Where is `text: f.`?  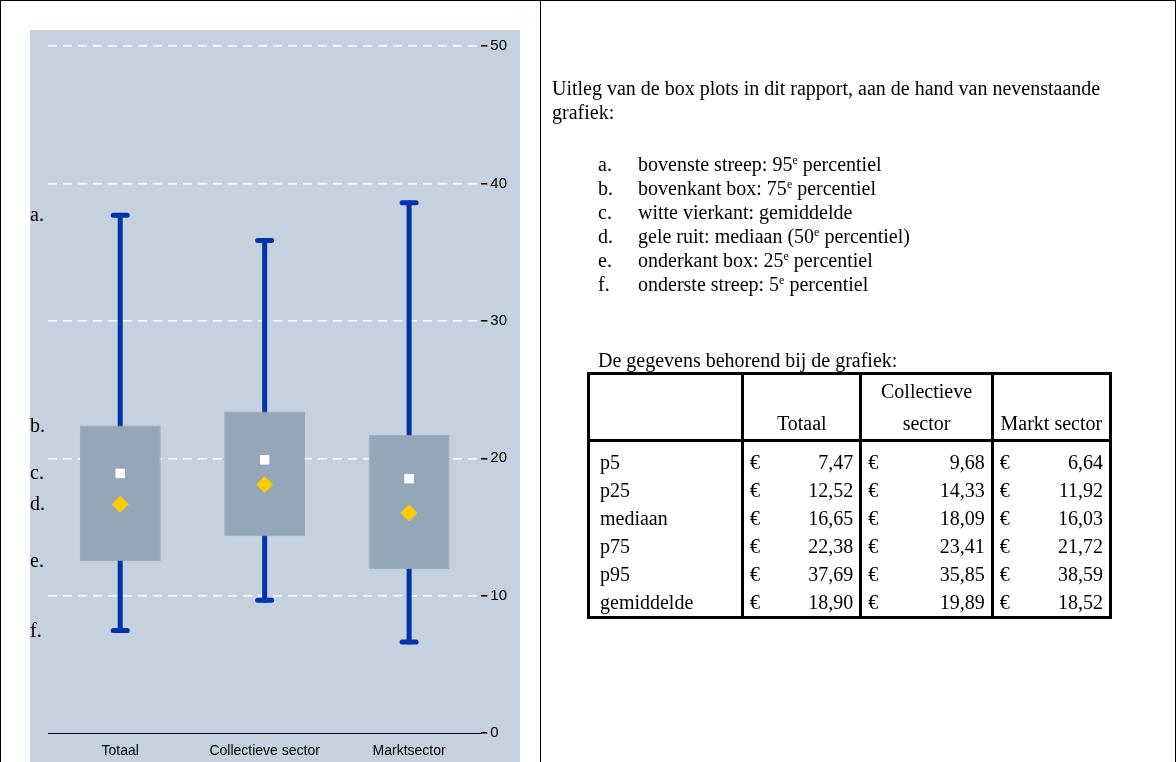
text: f. is located at coordinates (36, 629).